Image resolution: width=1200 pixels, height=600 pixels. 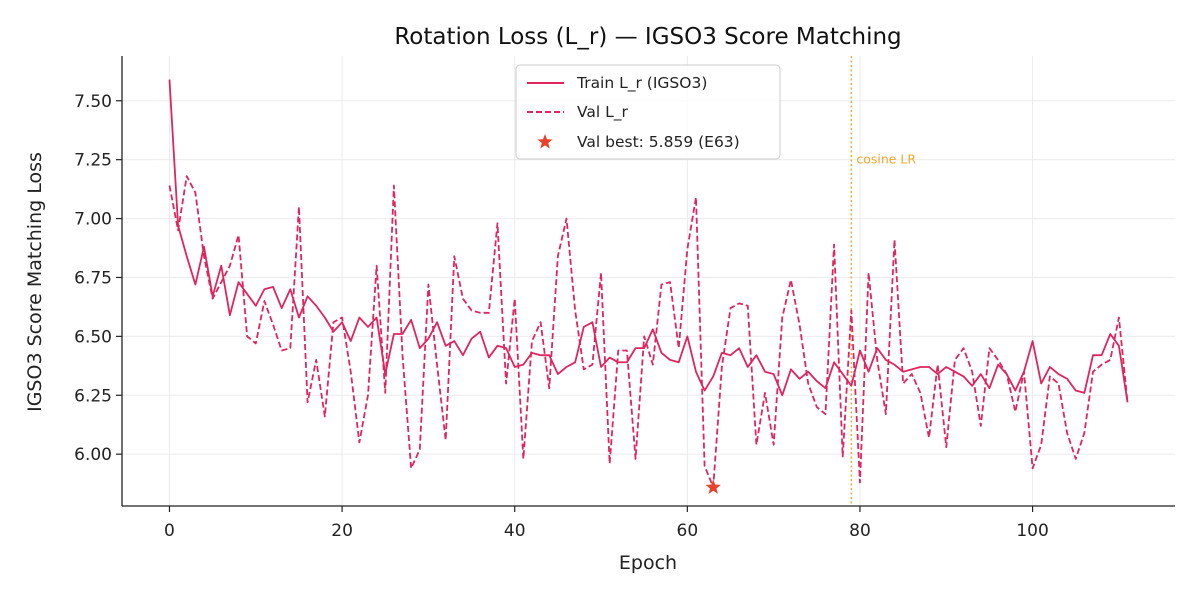 I want to click on legend-best-label: Val best: 5.859 (E63), so click(x=658, y=142).